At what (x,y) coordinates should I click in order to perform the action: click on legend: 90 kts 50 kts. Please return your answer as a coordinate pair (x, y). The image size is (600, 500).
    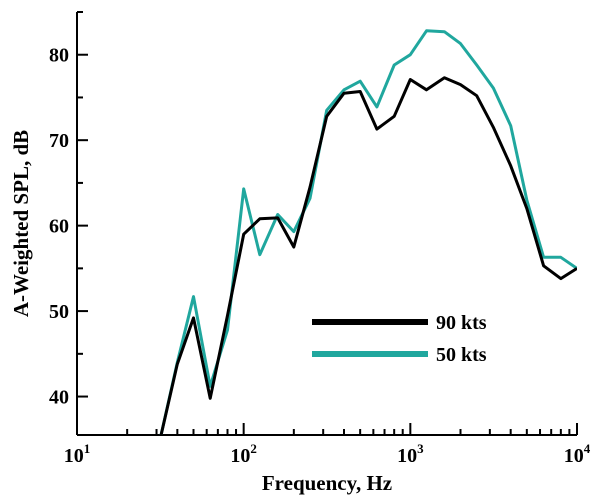
    Looking at the image, I should click on (399, 339).